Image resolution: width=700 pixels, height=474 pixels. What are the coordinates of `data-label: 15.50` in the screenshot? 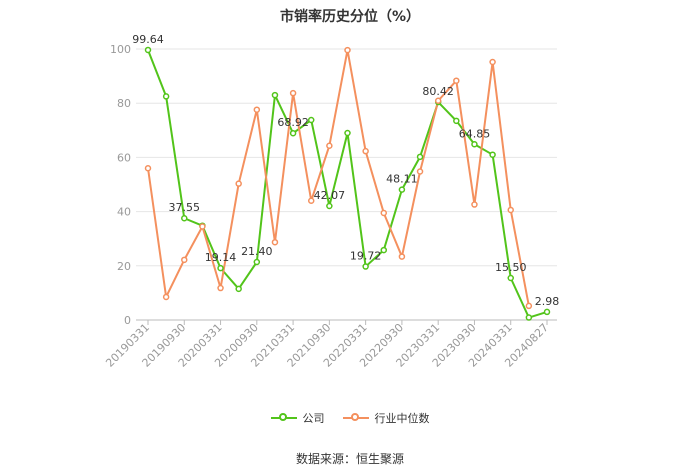 It's located at (511, 267).